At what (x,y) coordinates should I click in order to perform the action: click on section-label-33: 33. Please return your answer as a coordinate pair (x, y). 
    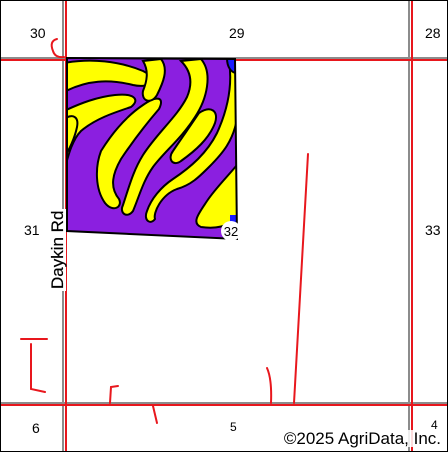
    Looking at the image, I should click on (433, 230).